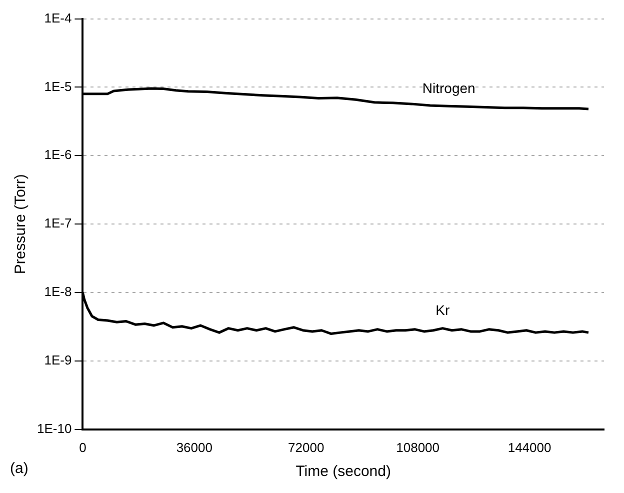 The height and width of the screenshot is (493, 624). Describe the element at coordinates (58, 86) in the screenshot. I see `y-tick-label: 1E-5` at that location.